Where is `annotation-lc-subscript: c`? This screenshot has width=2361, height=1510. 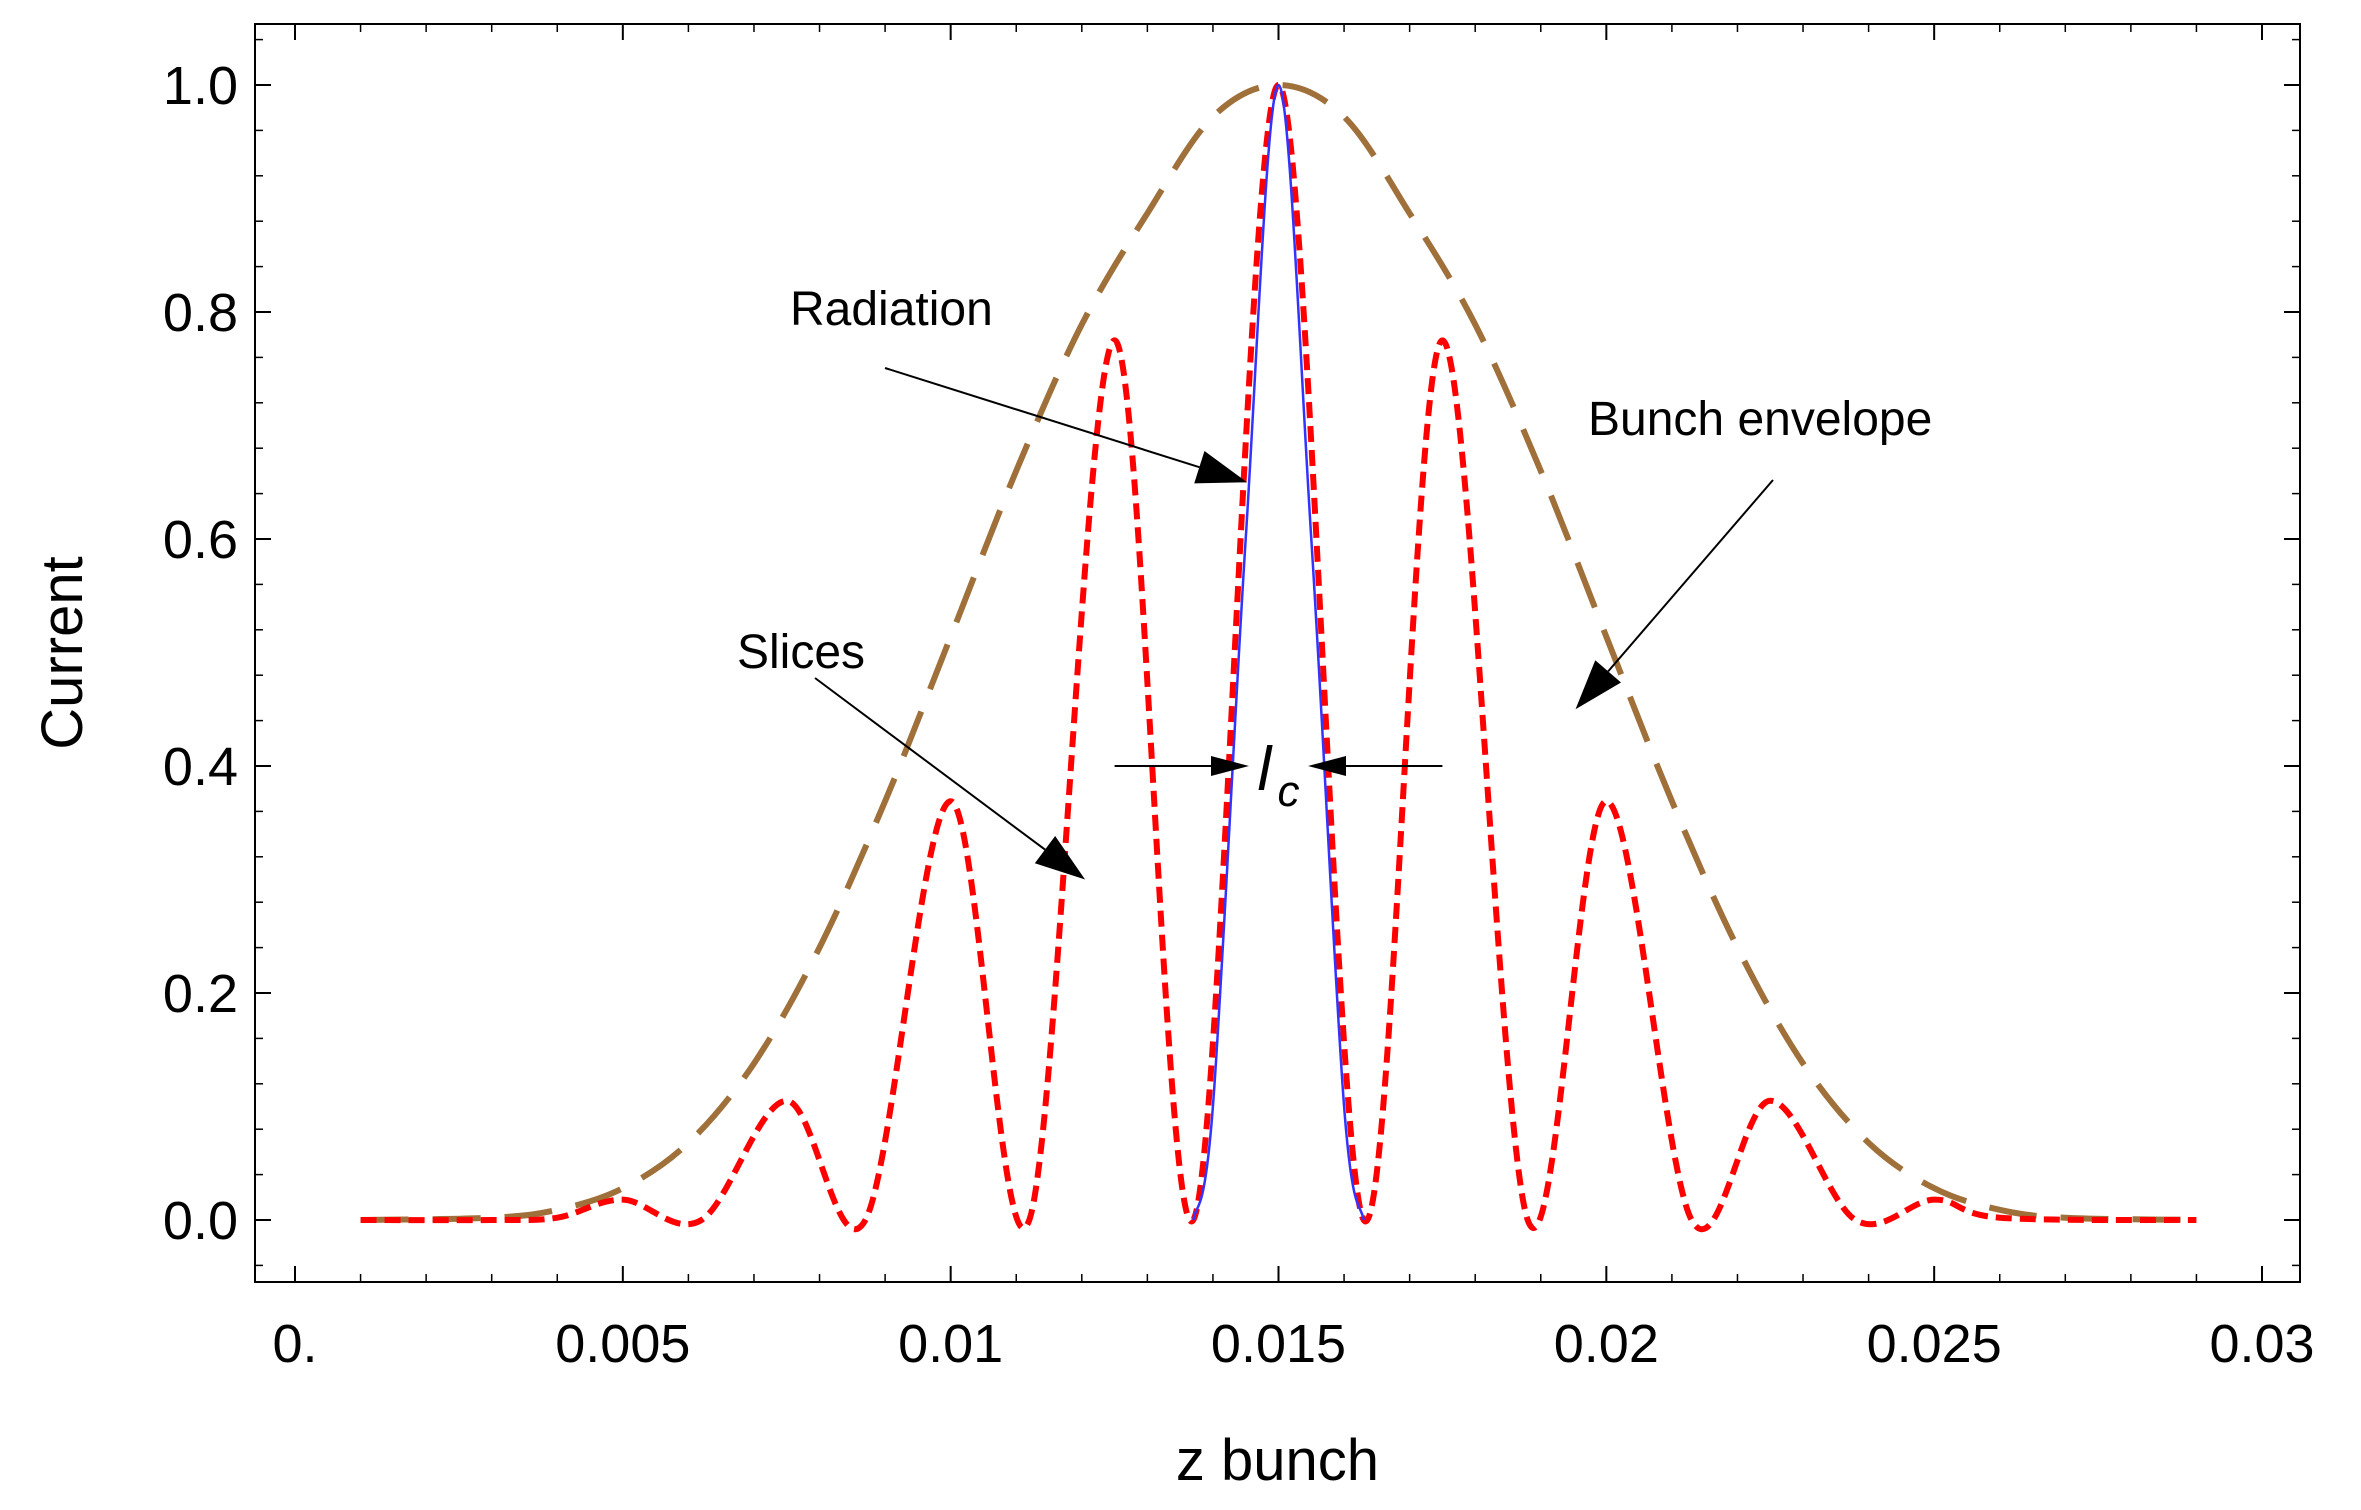 annotation-lc-subscript: c is located at coordinates (1289, 791).